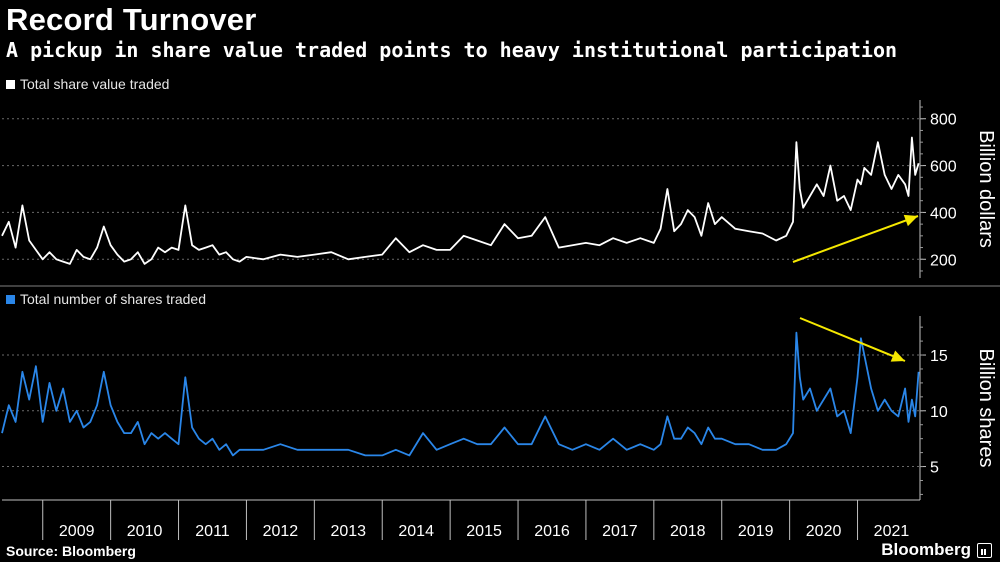  I want to click on falling-arrow-shaft, so click(852, 339).